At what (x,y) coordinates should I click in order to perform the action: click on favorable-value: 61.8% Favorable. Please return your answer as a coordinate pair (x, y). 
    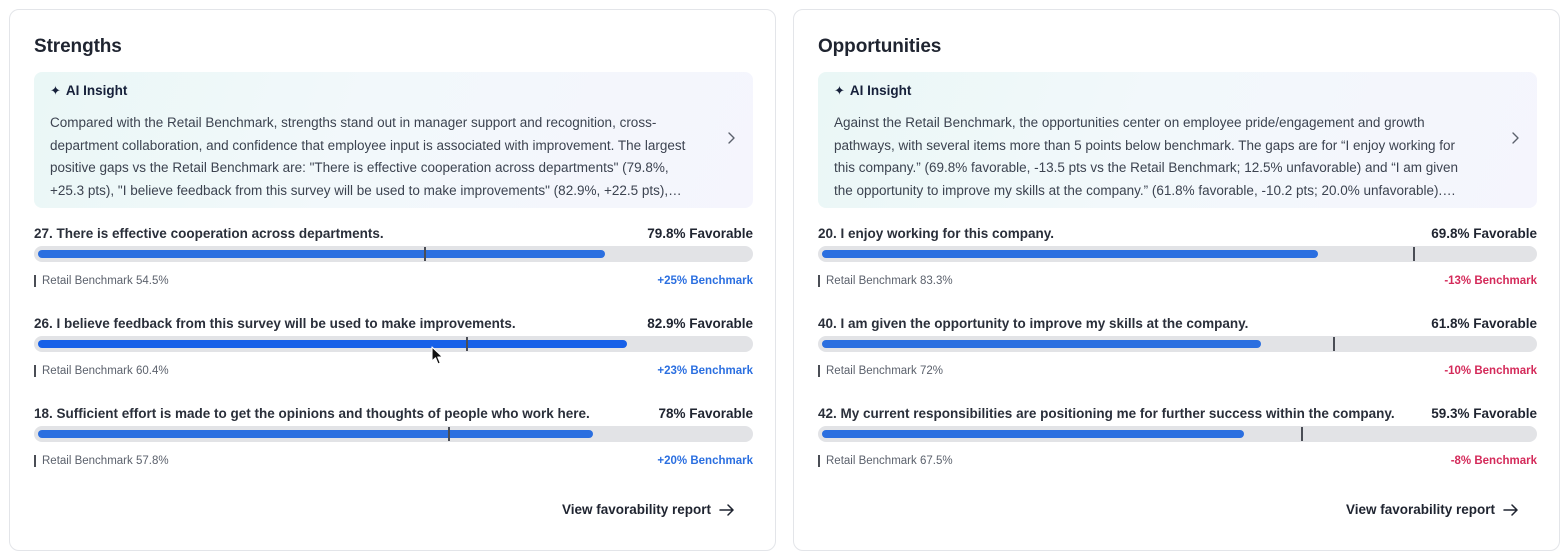
    Looking at the image, I should click on (1484, 323).